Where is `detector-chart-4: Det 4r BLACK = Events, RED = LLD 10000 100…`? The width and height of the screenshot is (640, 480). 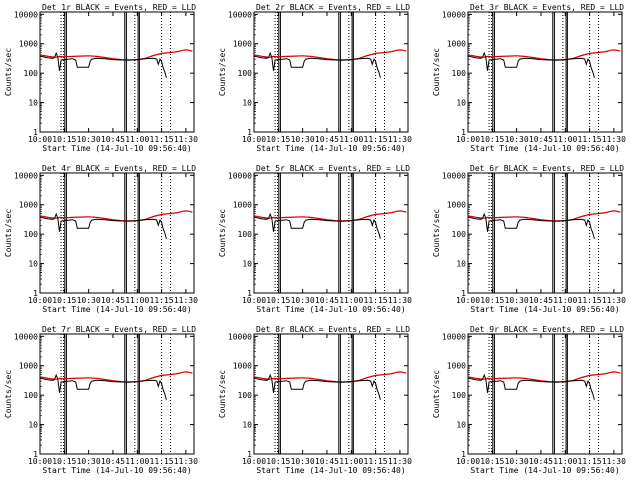 detector-chart-4: Det 4r BLACK = Events, RED = LLD 10000 100… is located at coordinates (101, 239).